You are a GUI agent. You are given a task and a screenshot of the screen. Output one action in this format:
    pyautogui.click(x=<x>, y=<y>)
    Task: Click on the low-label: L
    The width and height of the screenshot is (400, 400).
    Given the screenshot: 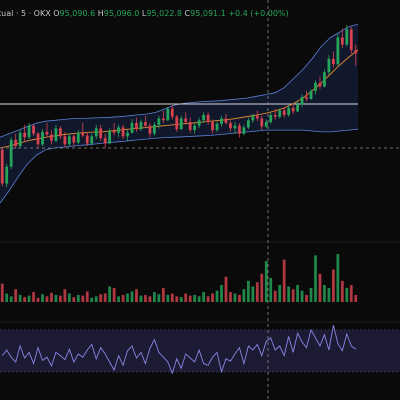 What is the action you would take?
    pyautogui.click(x=144, y=13)
    